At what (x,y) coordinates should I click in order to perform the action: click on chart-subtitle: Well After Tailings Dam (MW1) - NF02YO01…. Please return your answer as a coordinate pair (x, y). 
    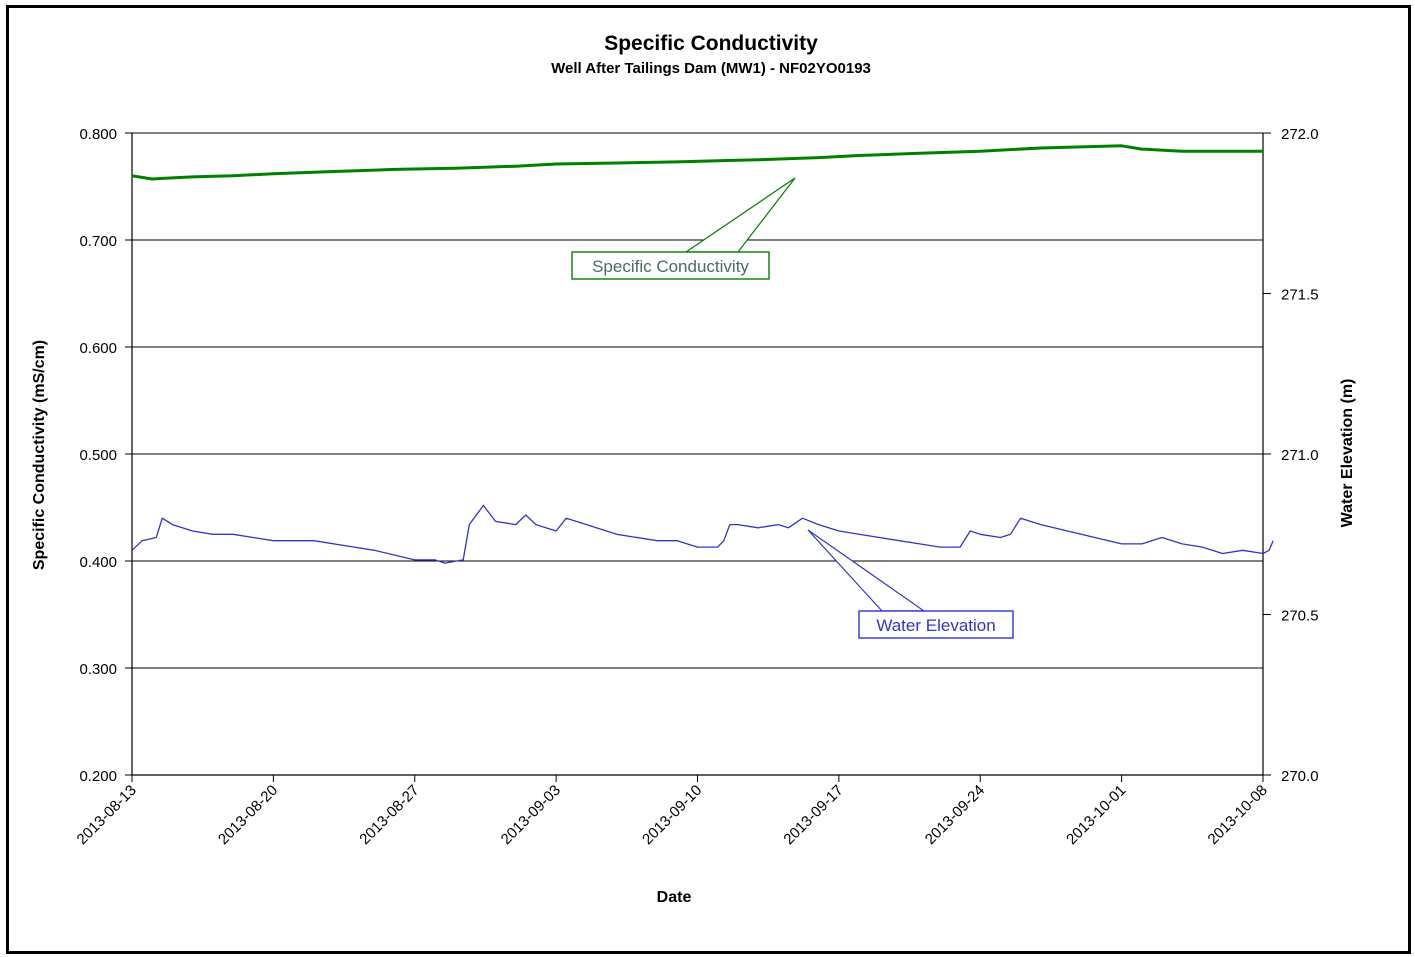
    Looking at the image, I should click on (711, 68).